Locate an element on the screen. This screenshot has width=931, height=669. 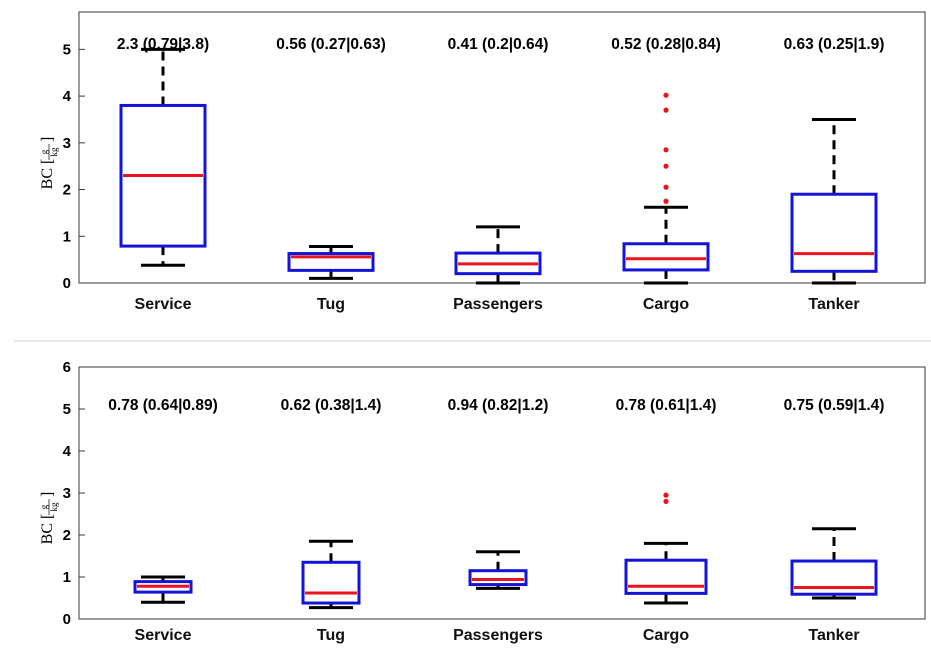
stat-annotation-passengers: 0.41 (0.2|0.64) is located at coordinates (498, 44).